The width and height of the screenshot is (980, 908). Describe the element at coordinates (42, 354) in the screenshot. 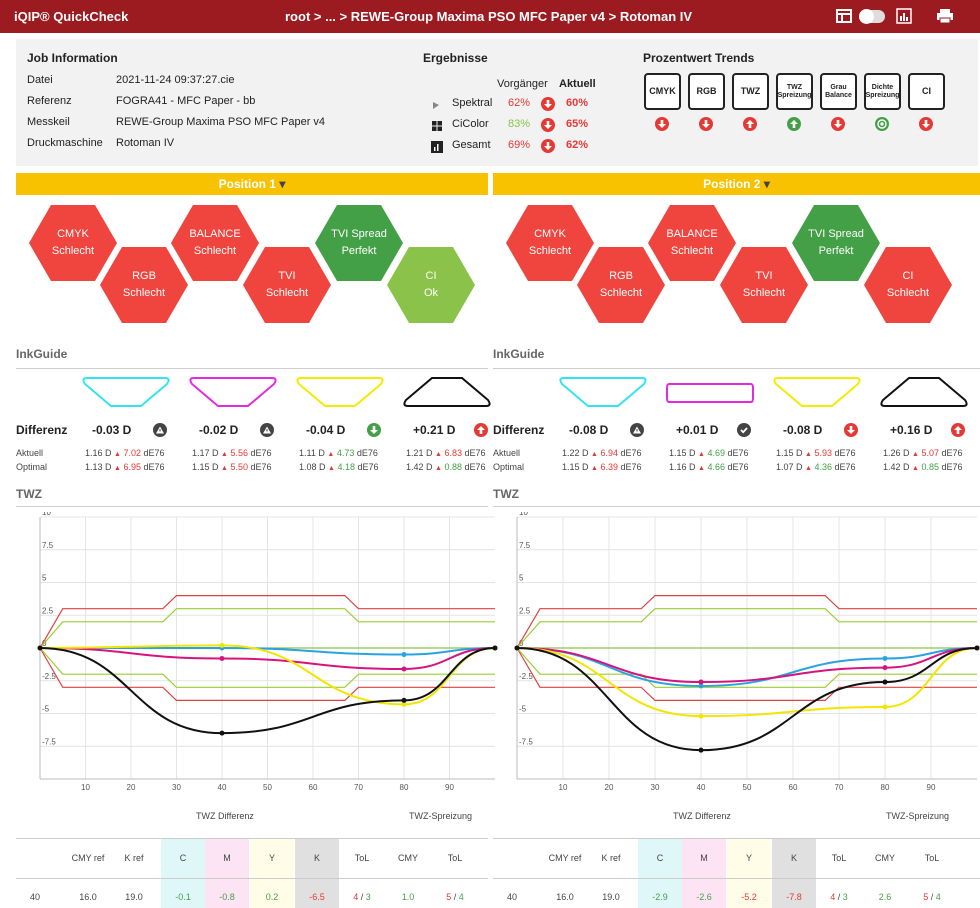

I see `inkguide-heading: InkGuide` at that location.